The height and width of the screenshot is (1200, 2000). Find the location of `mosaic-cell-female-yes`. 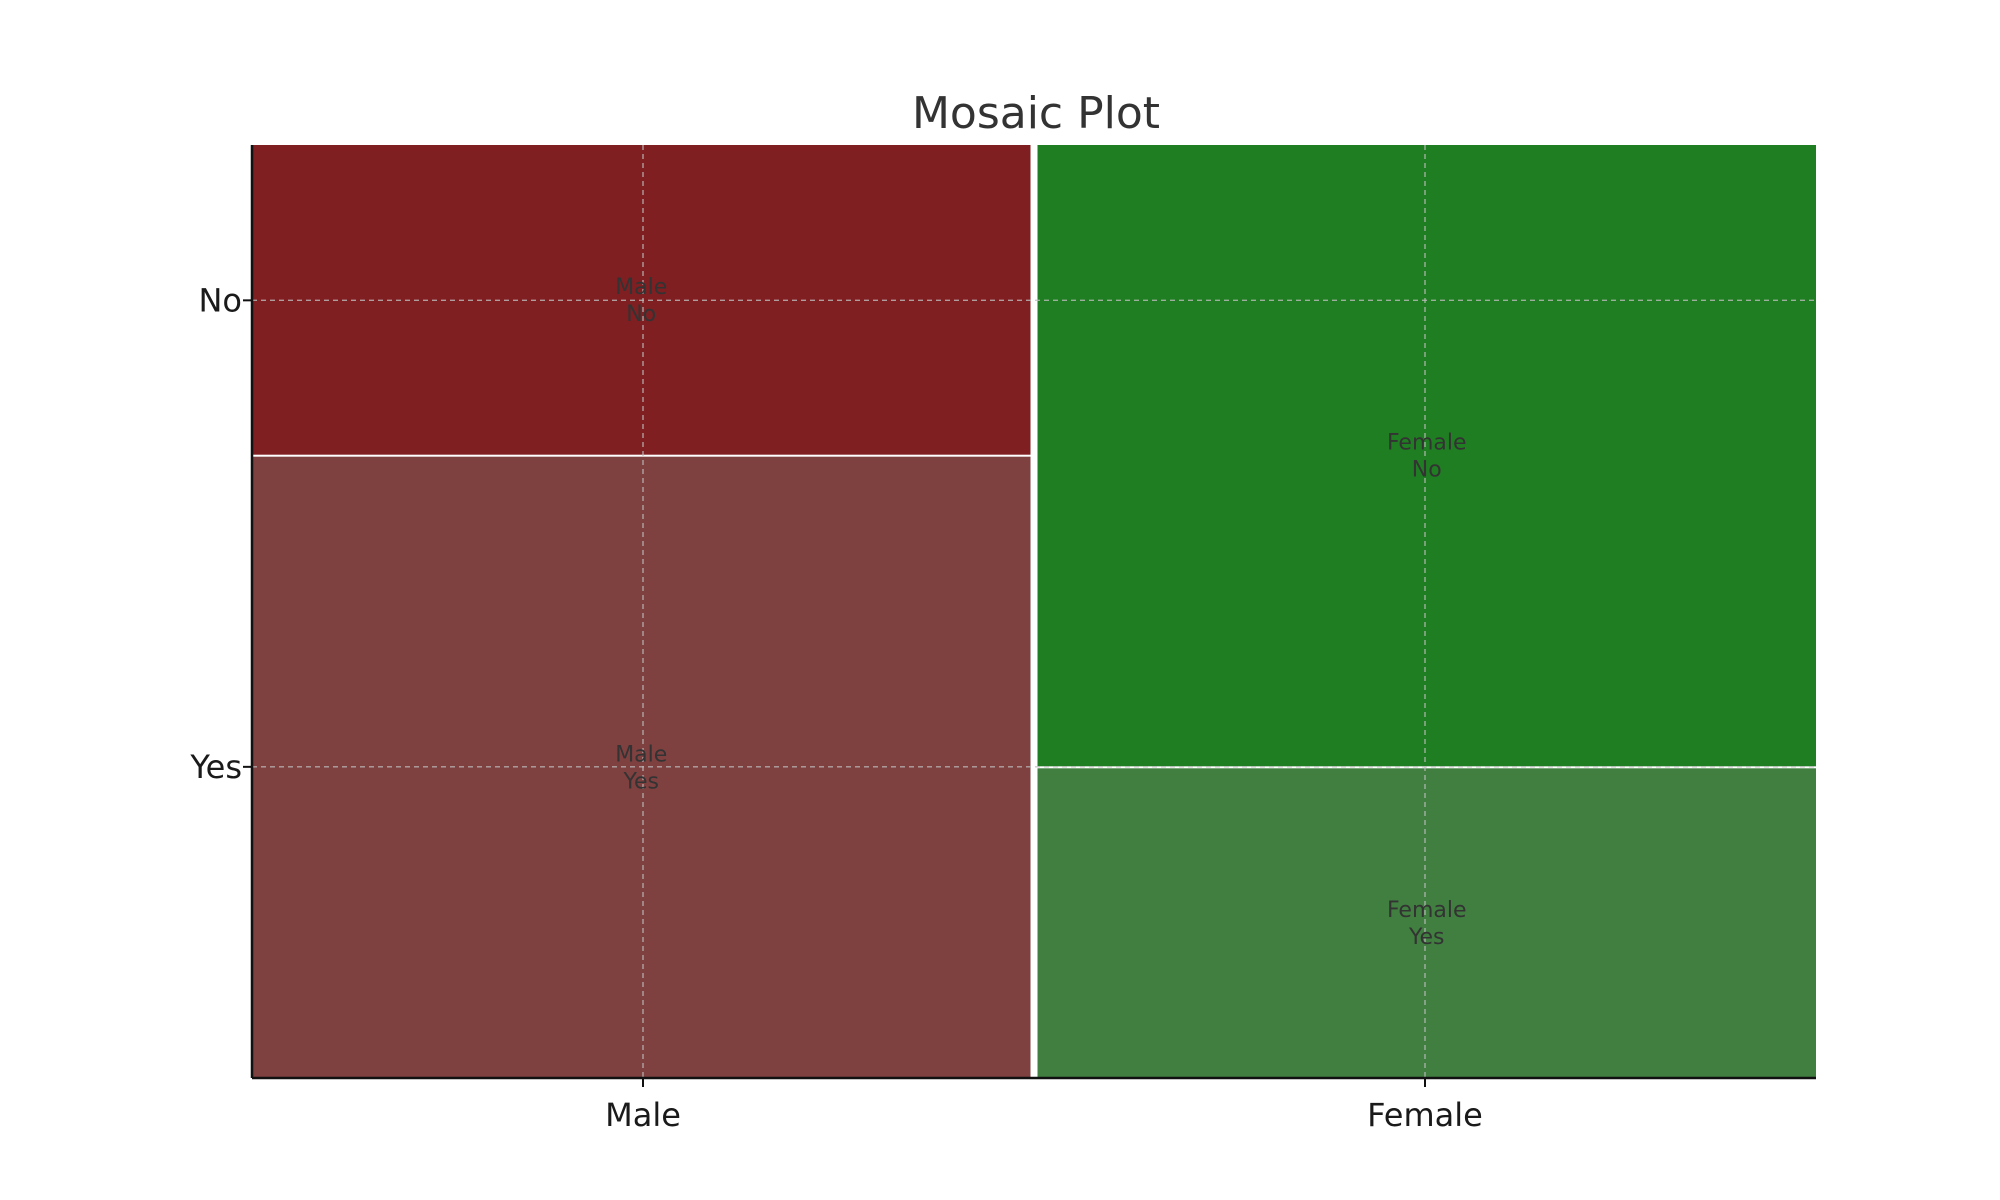

mosaic-cell-female-yes is located at coordinates (1426, 923).